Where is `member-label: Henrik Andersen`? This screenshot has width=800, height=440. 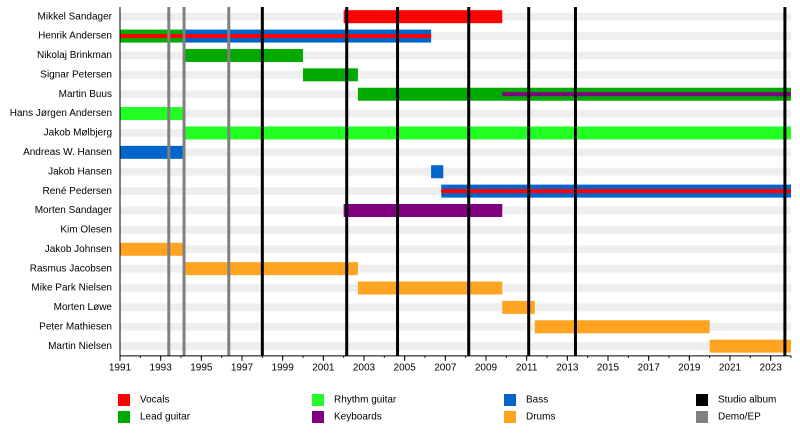
member-label: Henrik Andersen is located at coordinates (75, 36).